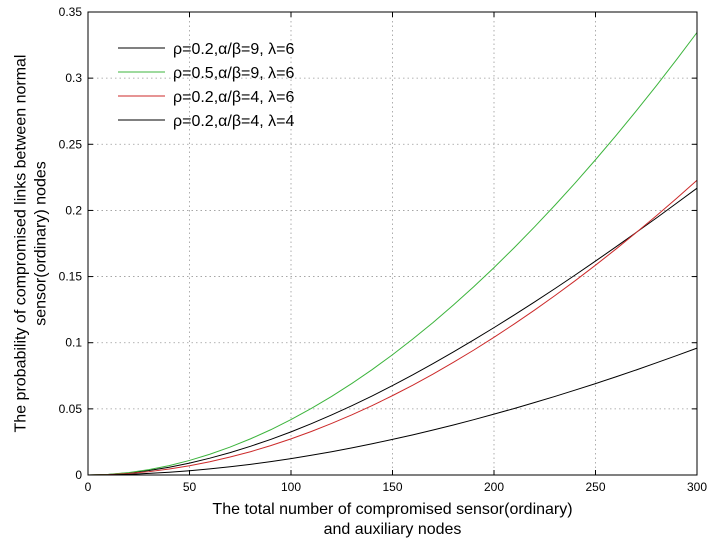 Image resolution: width=712 pixels, height=546 pixels. What do you see at coordinates (234, 49) in the screenshot?
I see `legend-label-1: ρ=0.2,α/β=9, λ=6` at bounding box center [234, 49].